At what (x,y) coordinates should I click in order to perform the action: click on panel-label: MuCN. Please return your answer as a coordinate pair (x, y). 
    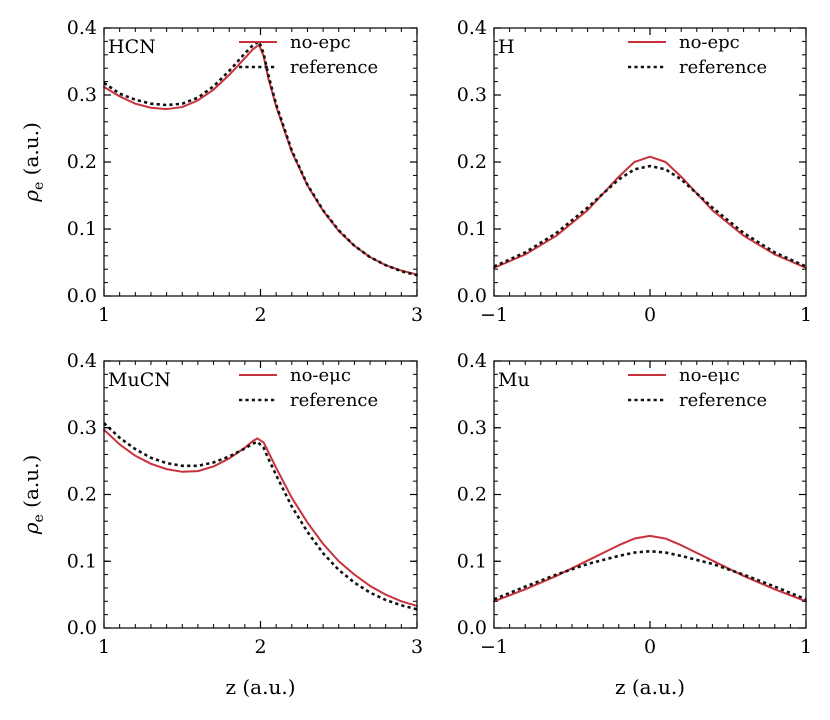
    Looking at the image, I should click on (139, 380).